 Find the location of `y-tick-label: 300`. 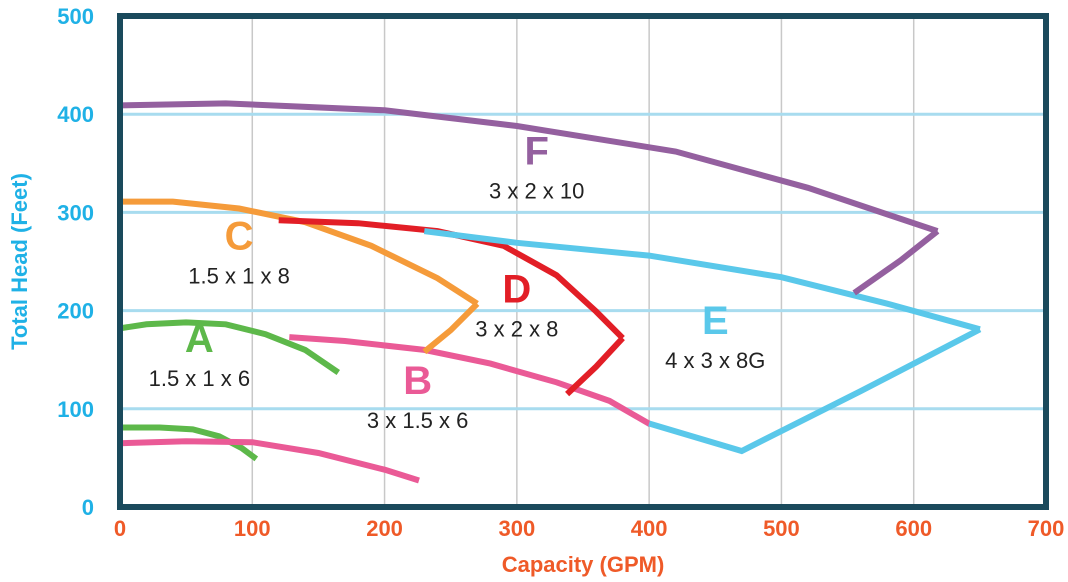

y-tick-label: 300 is located at coordinates (75, 212).